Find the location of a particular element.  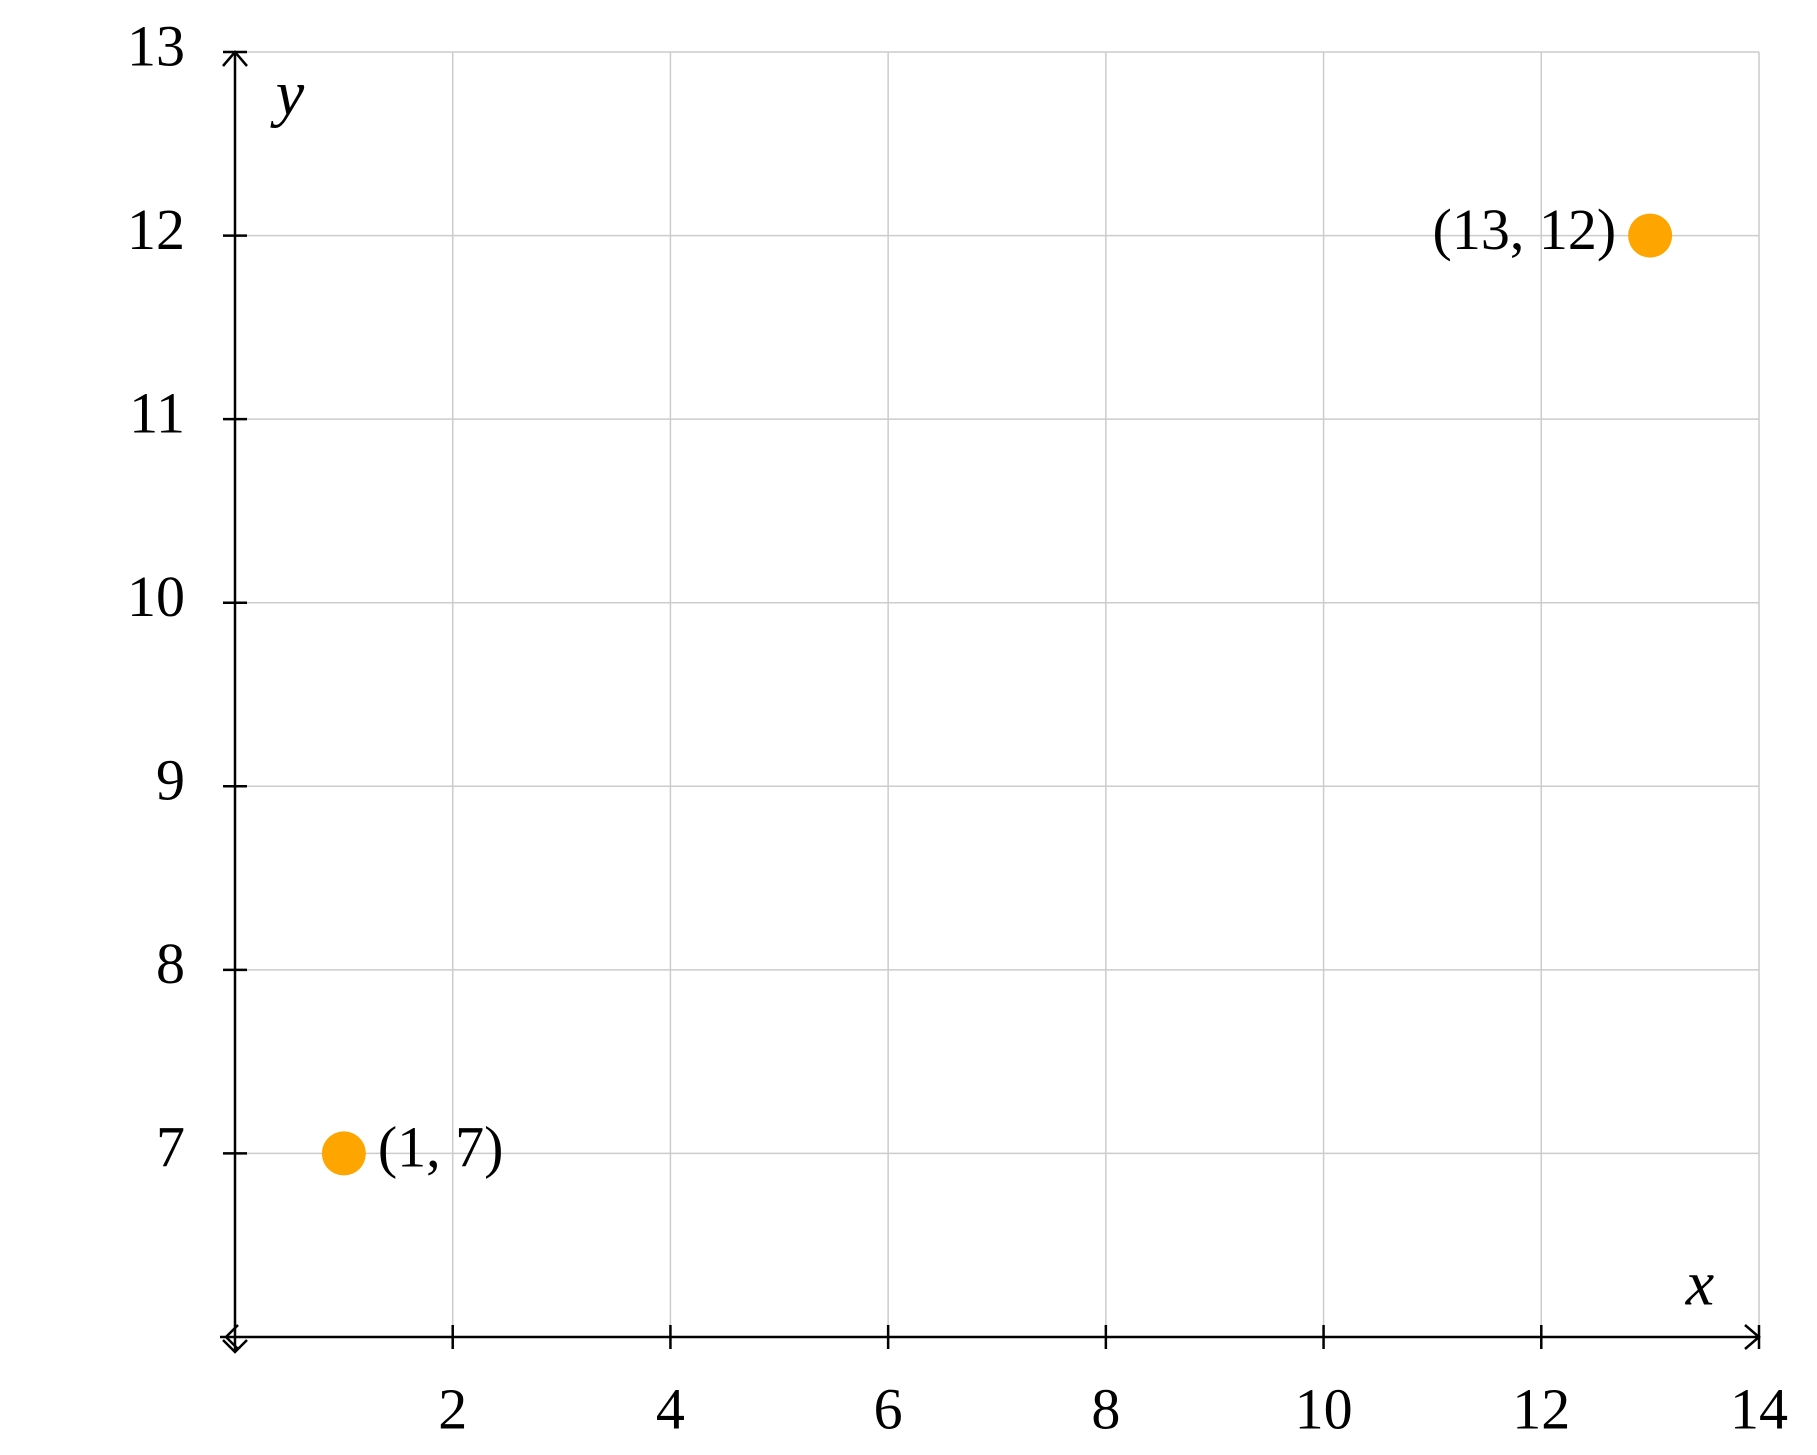

y-tick-label: 11 is located at coordinates (157, 412).